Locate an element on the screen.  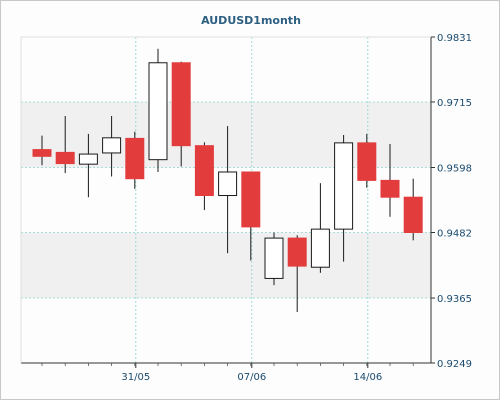
chart-title: AUDUSD1month is located at coordinates (251, 20).